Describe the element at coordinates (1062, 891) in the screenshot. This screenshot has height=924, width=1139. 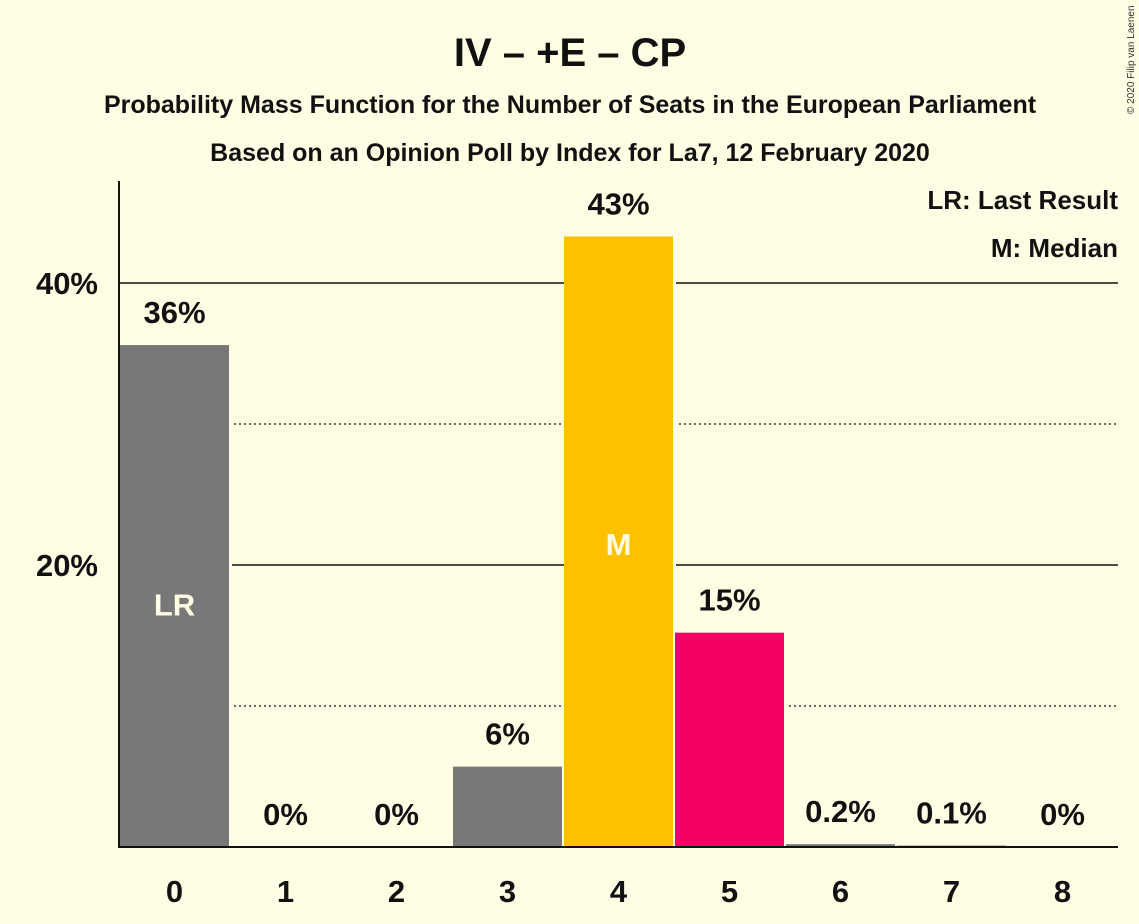
I see `x-tick-label: 8` at that location.